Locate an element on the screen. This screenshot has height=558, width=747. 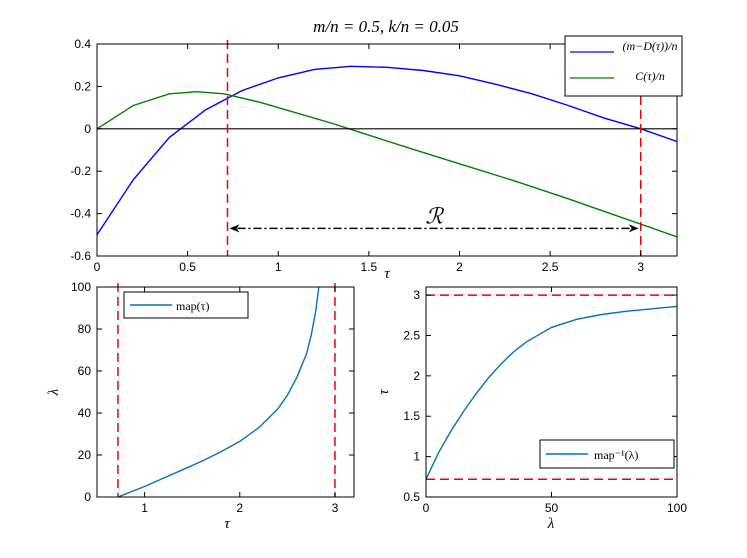
br-xtick-label: 0 is located at coordinates (426, 508).